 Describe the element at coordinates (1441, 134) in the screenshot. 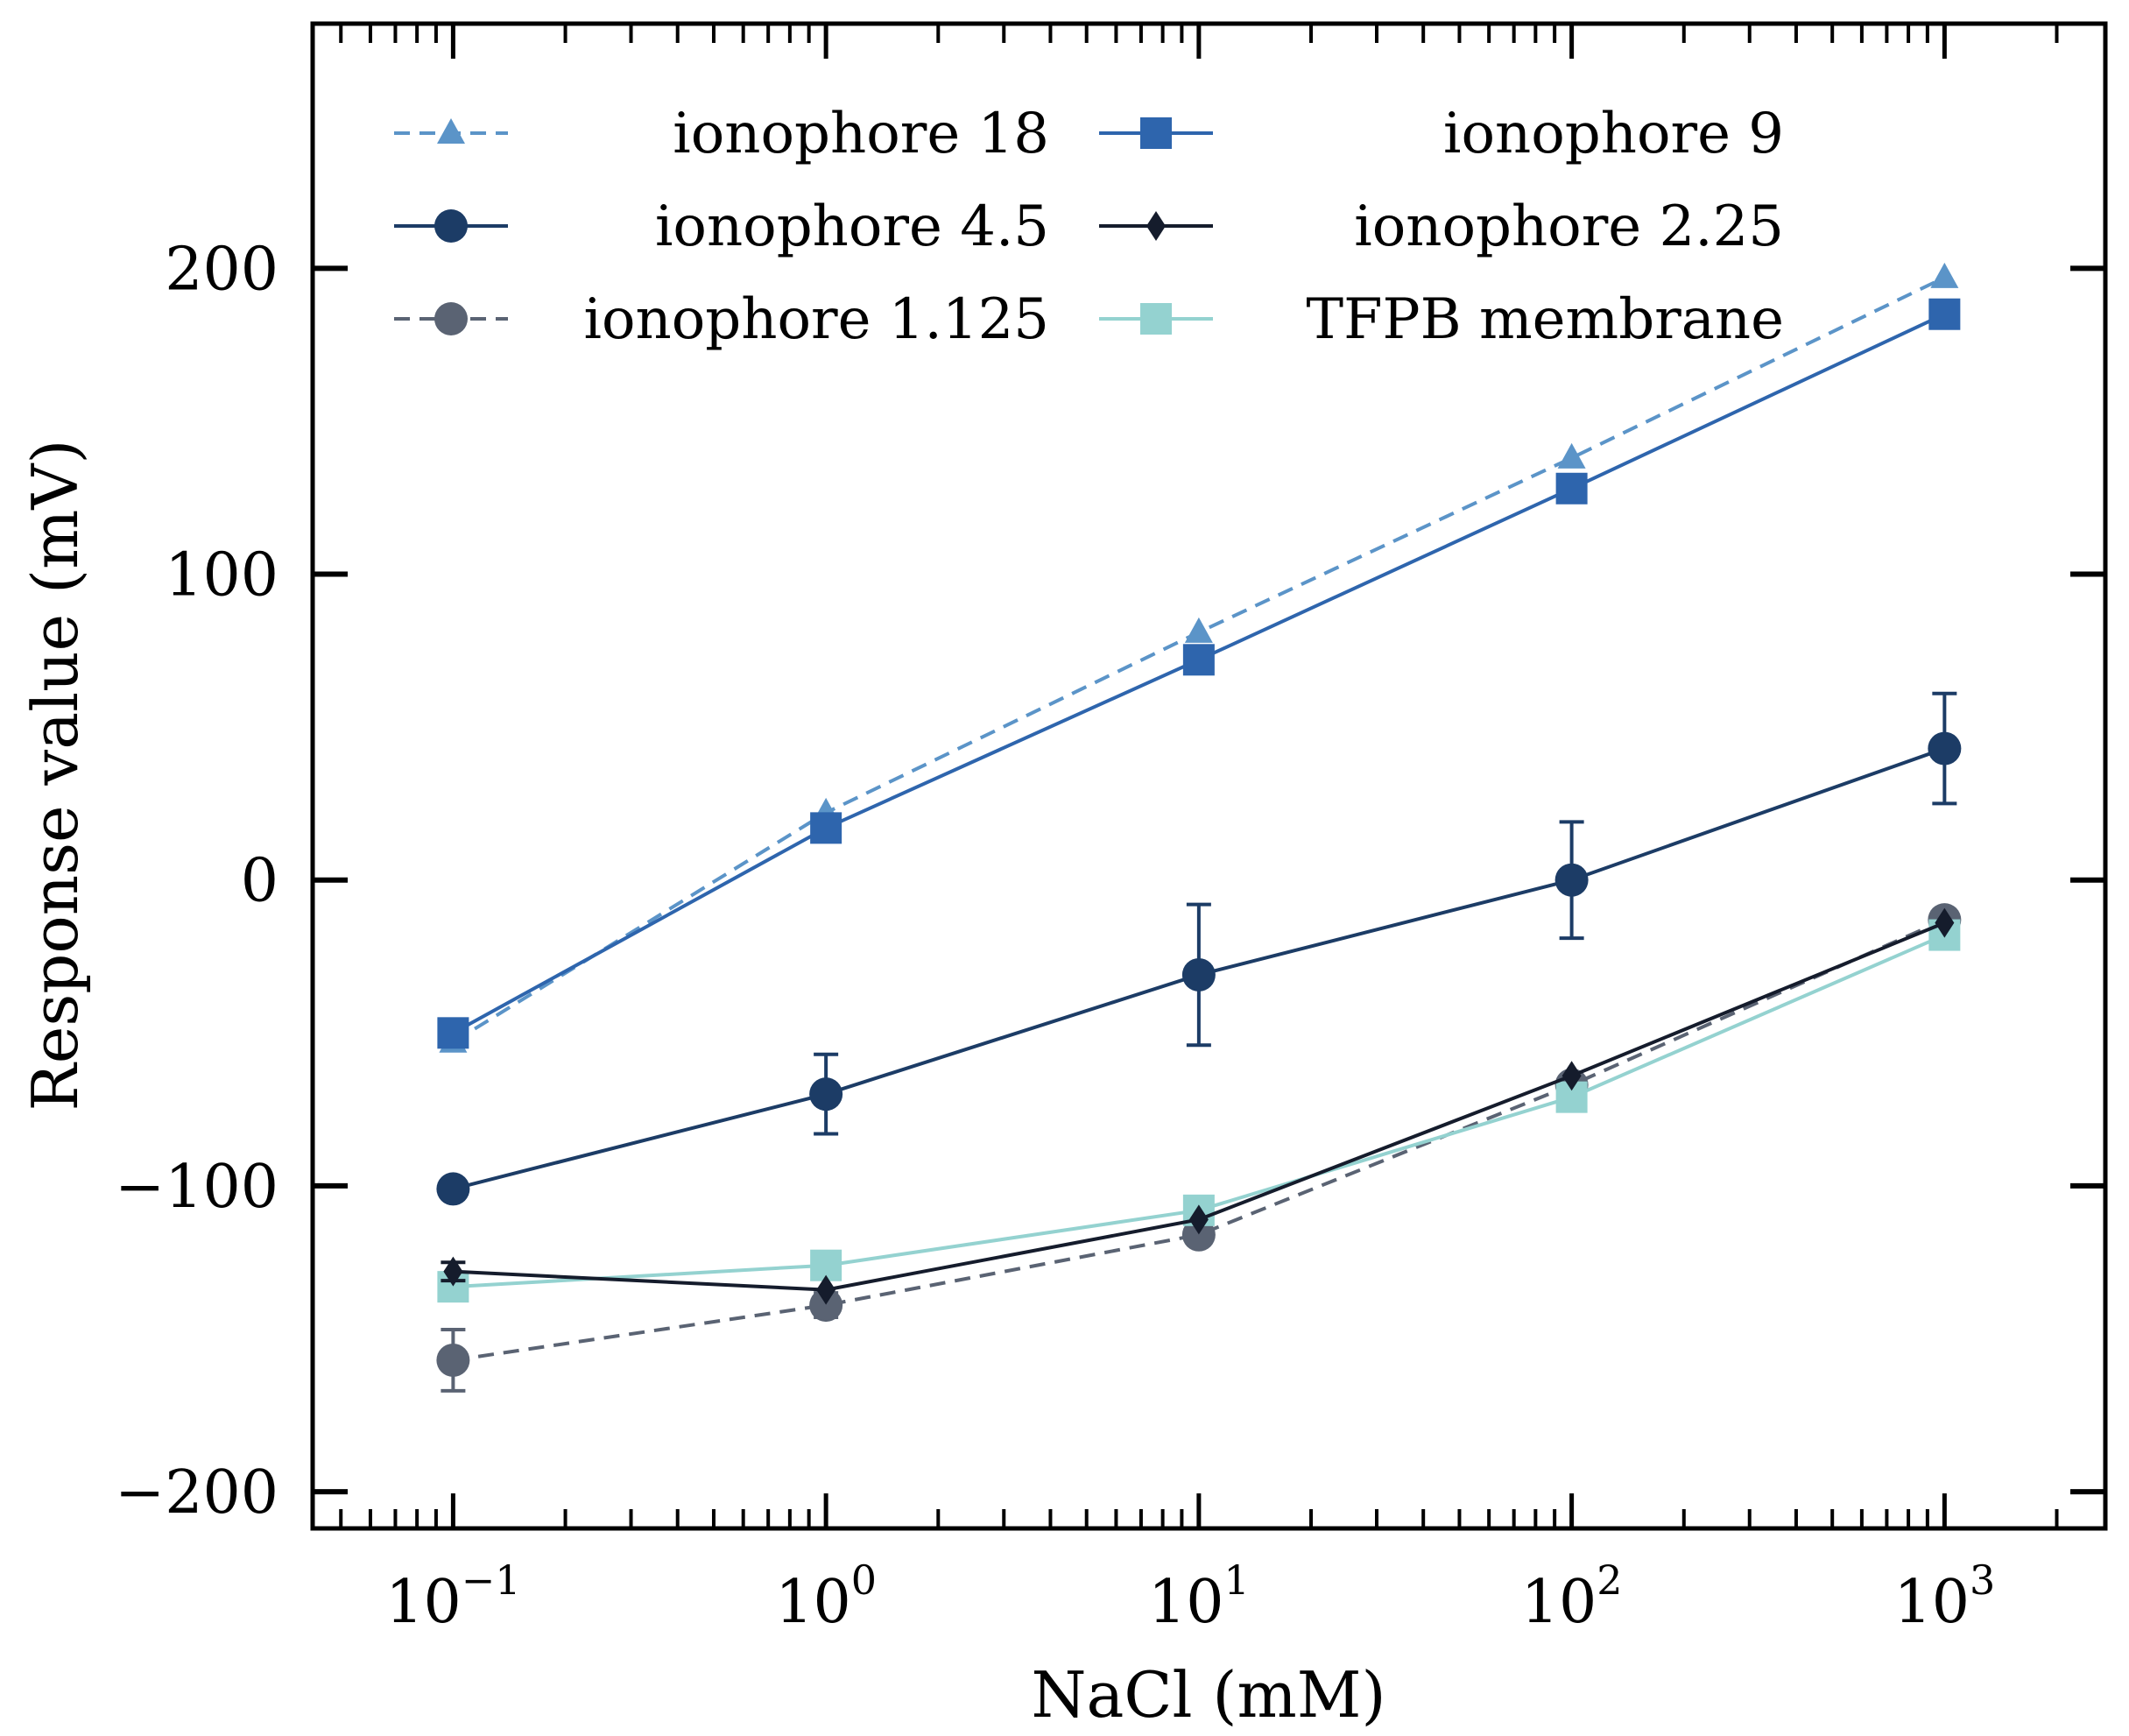

I see `legend-entry-ionophore-9: ionophore 9` at that location.